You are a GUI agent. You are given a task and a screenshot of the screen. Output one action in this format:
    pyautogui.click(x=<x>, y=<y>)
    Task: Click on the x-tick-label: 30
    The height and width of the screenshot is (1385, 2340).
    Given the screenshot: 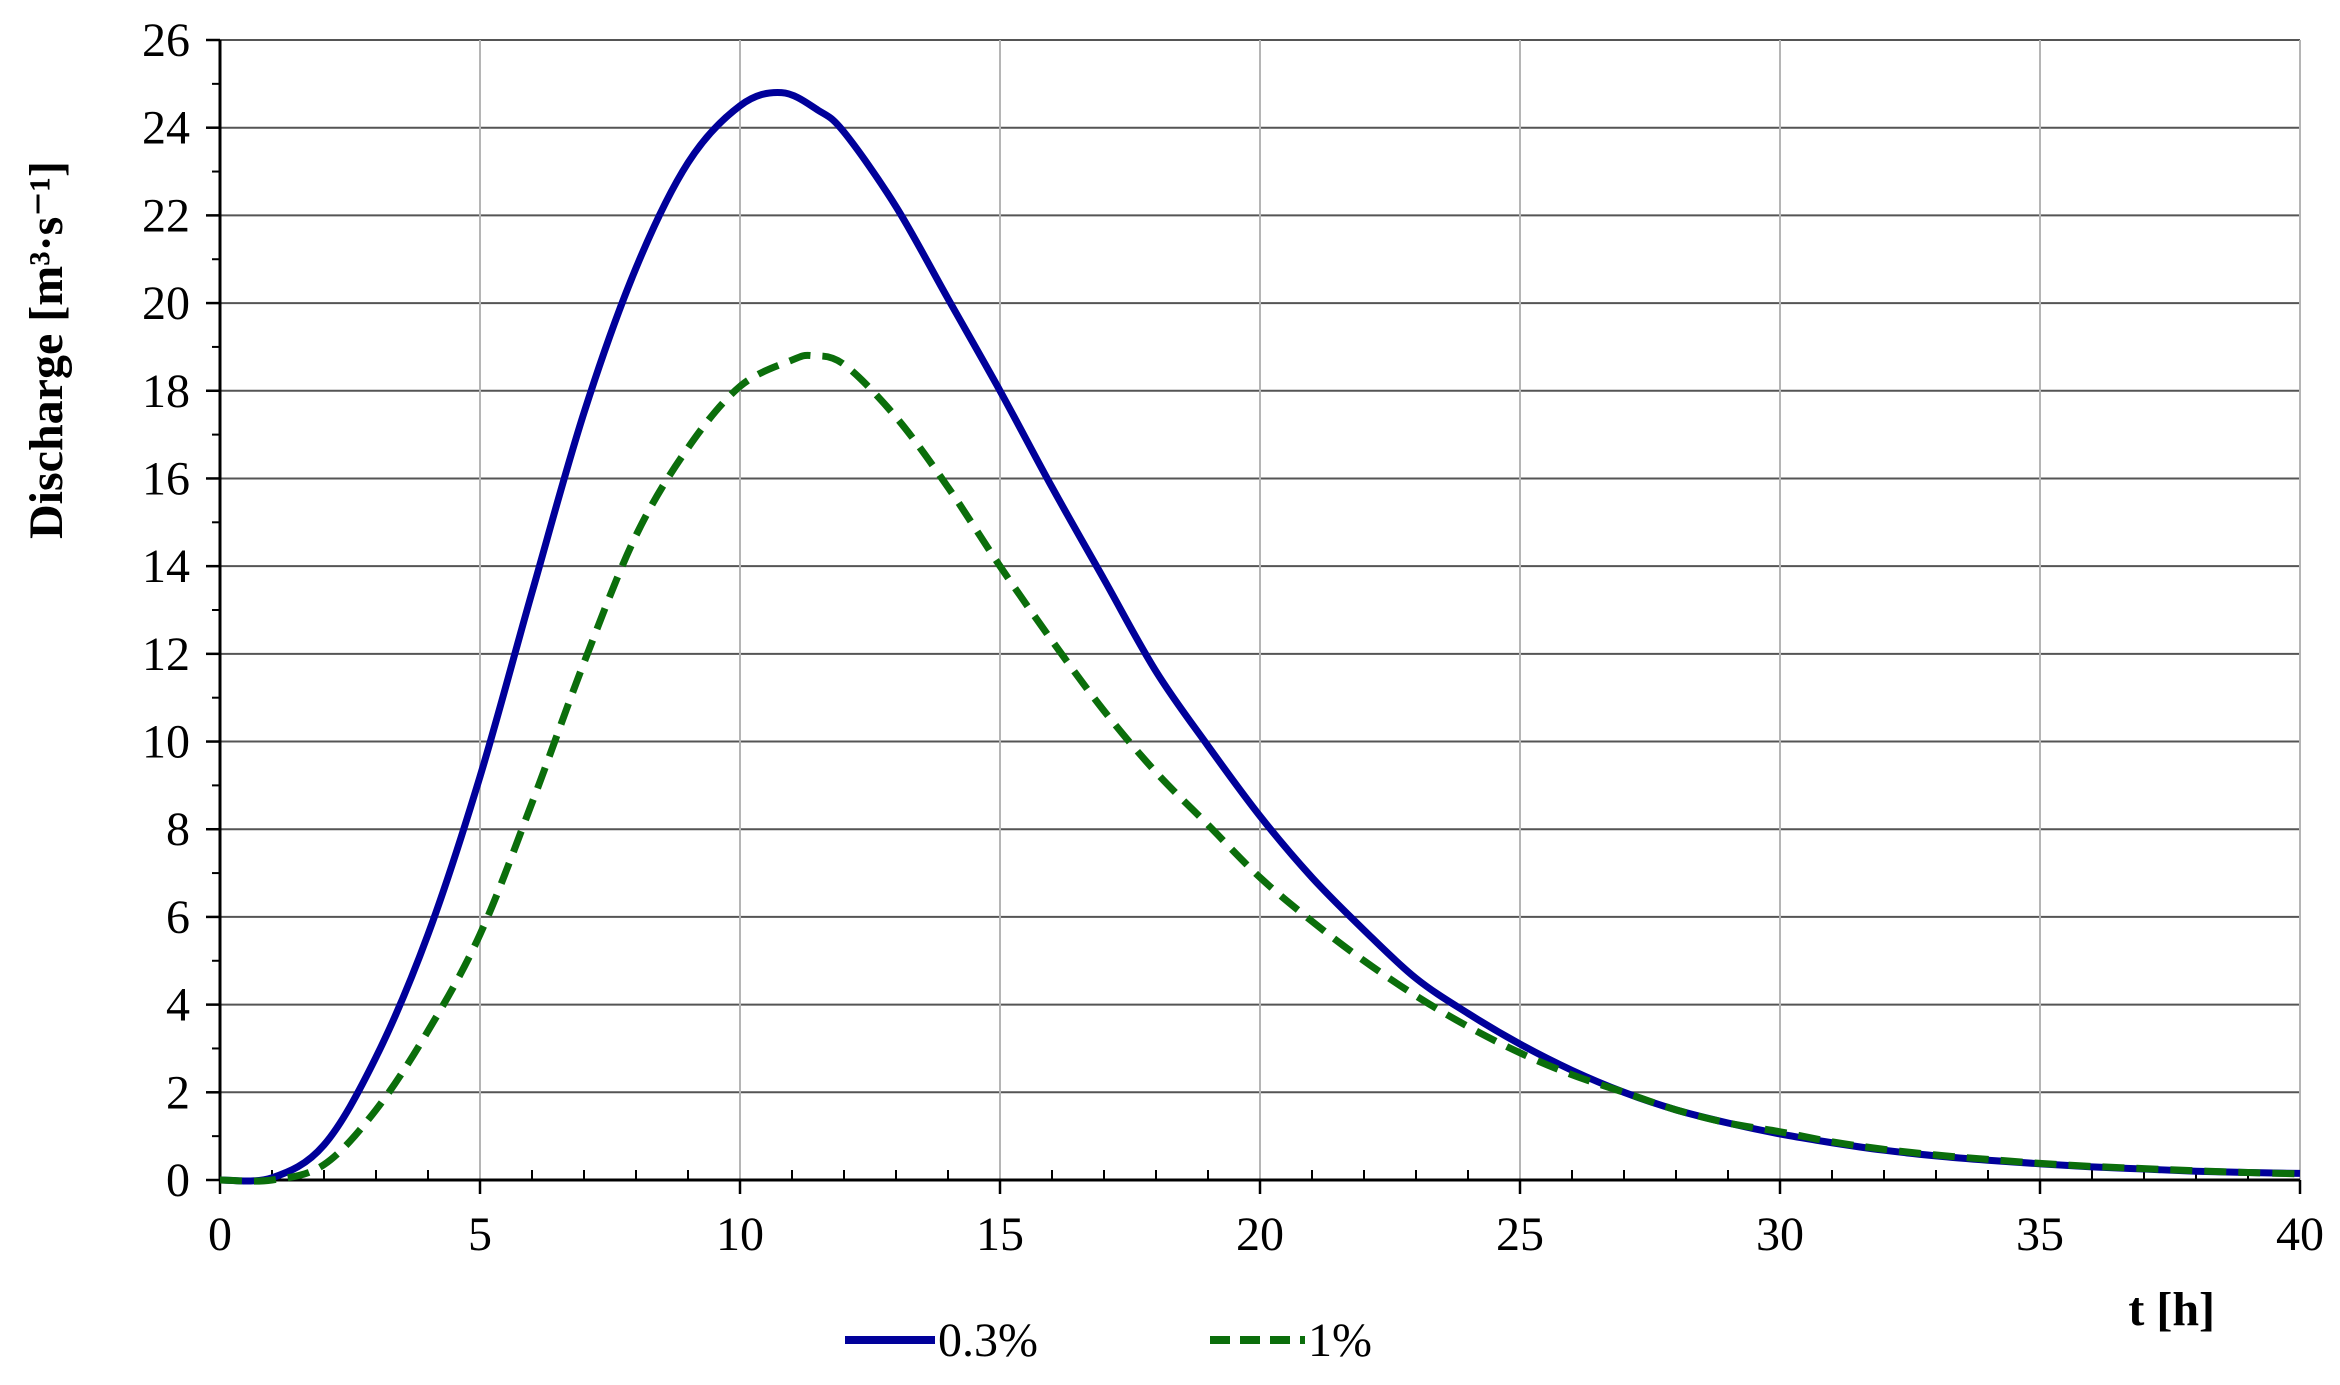 What is the action you would take?
    pyautogui.click(x=1780, y=1234)
    